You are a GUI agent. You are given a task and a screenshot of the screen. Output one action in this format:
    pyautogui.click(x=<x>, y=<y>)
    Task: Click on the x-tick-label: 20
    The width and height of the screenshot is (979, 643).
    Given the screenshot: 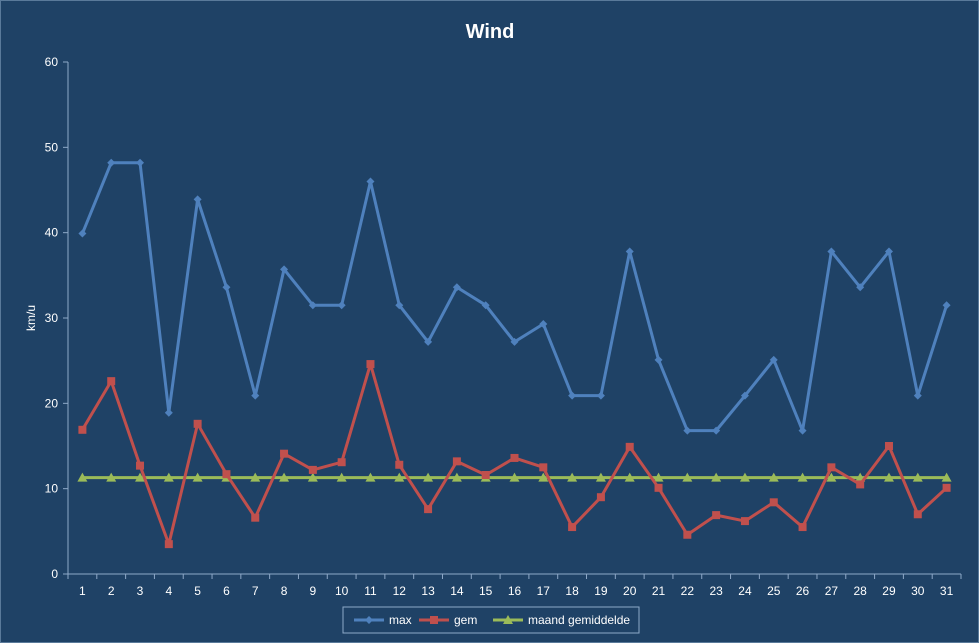 What is the action you would take?
    pyautogui.click(x=630, y=591)
    